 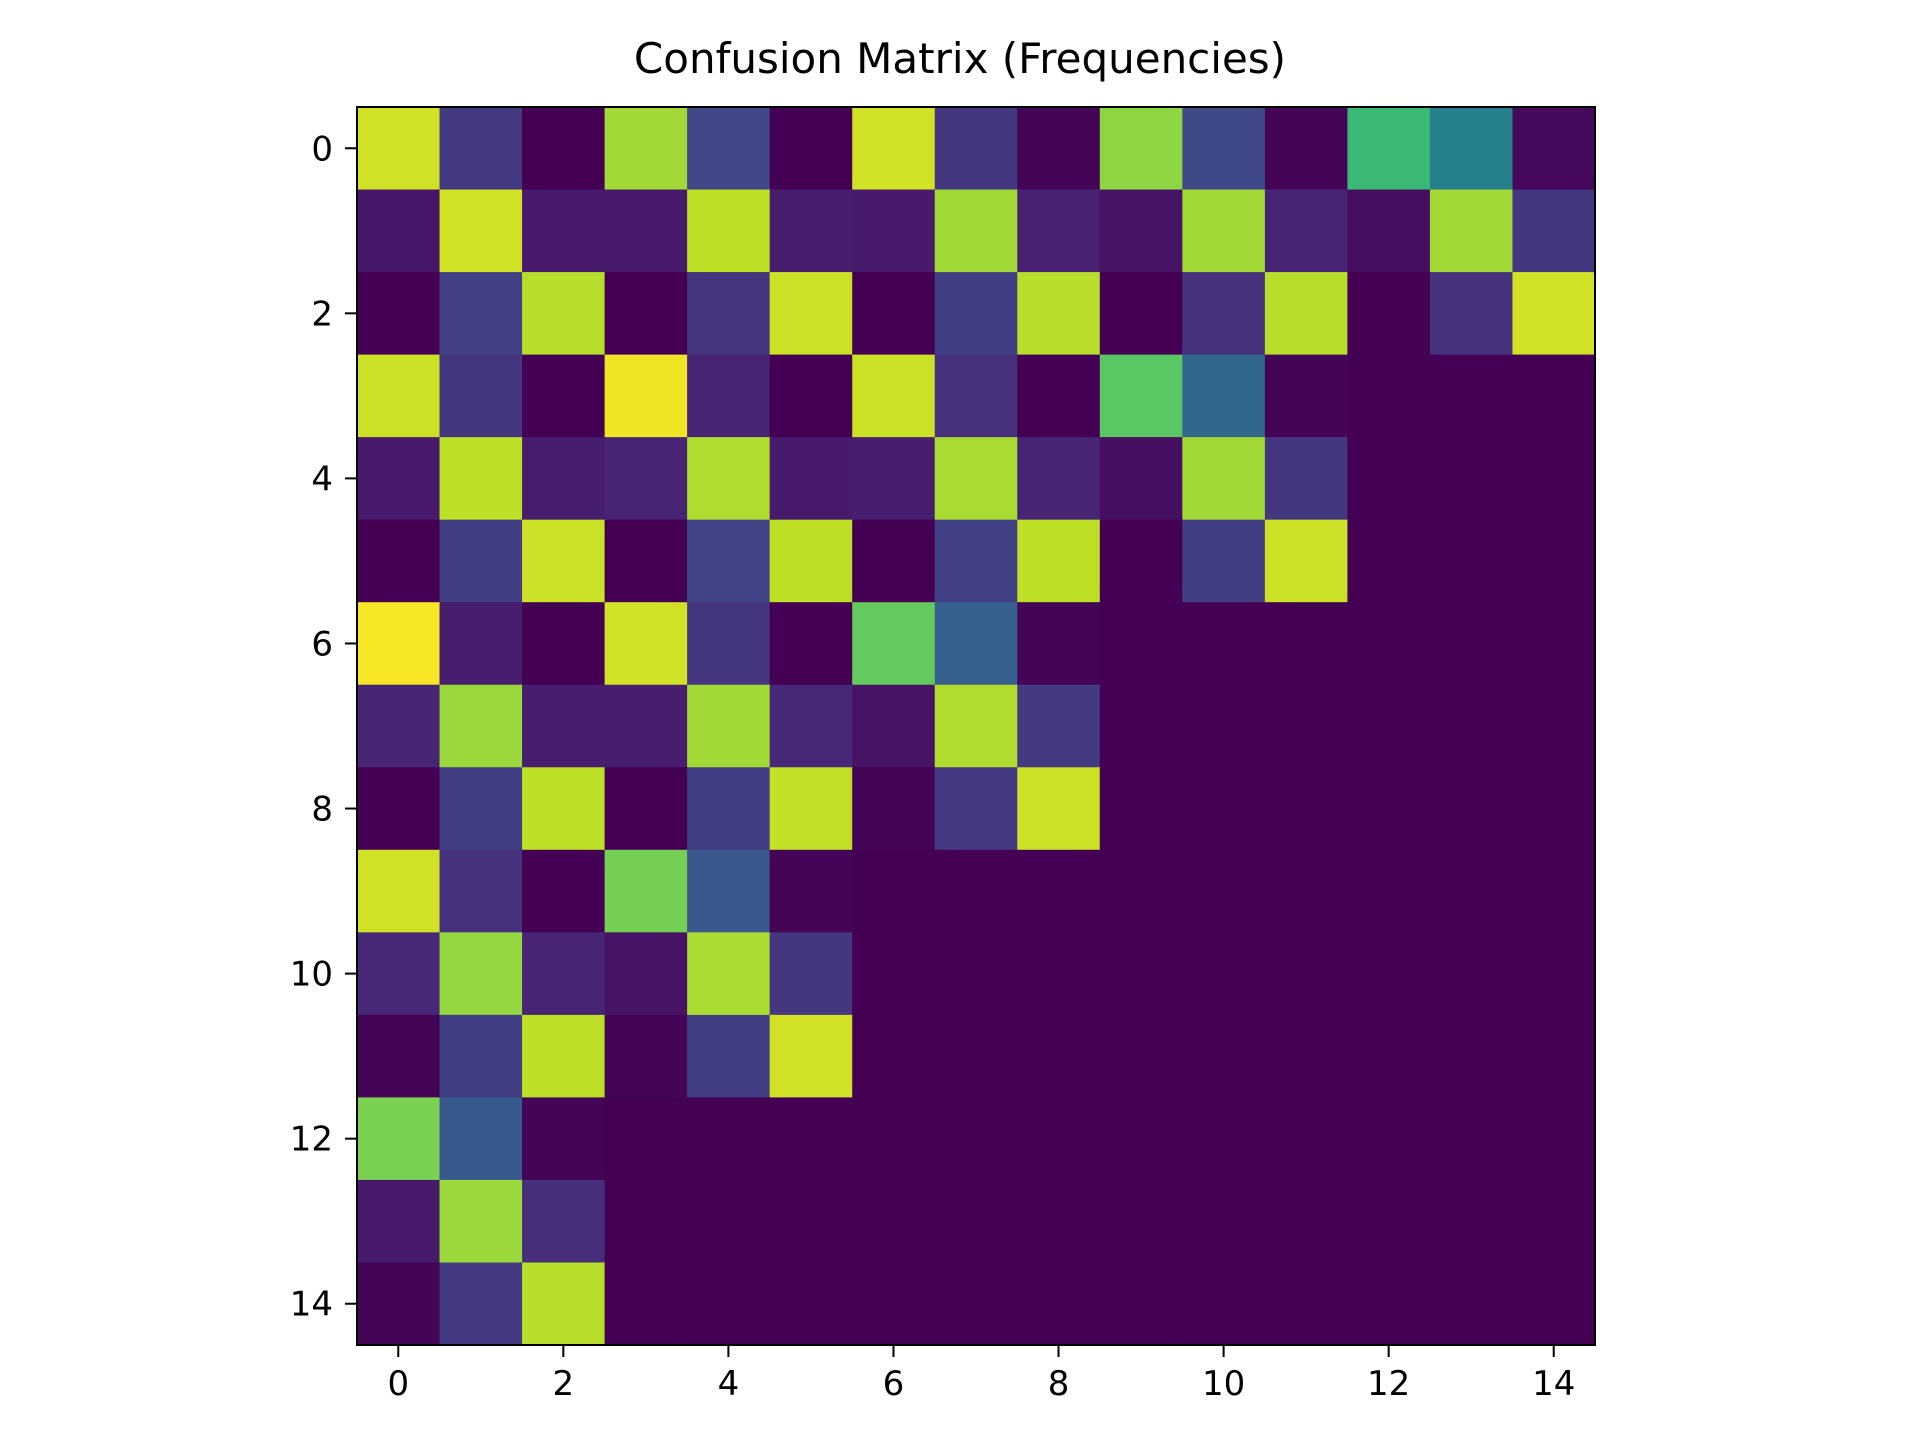 I want to click on heatmap-cell-r9-c11, so click(x=1306, y=891).